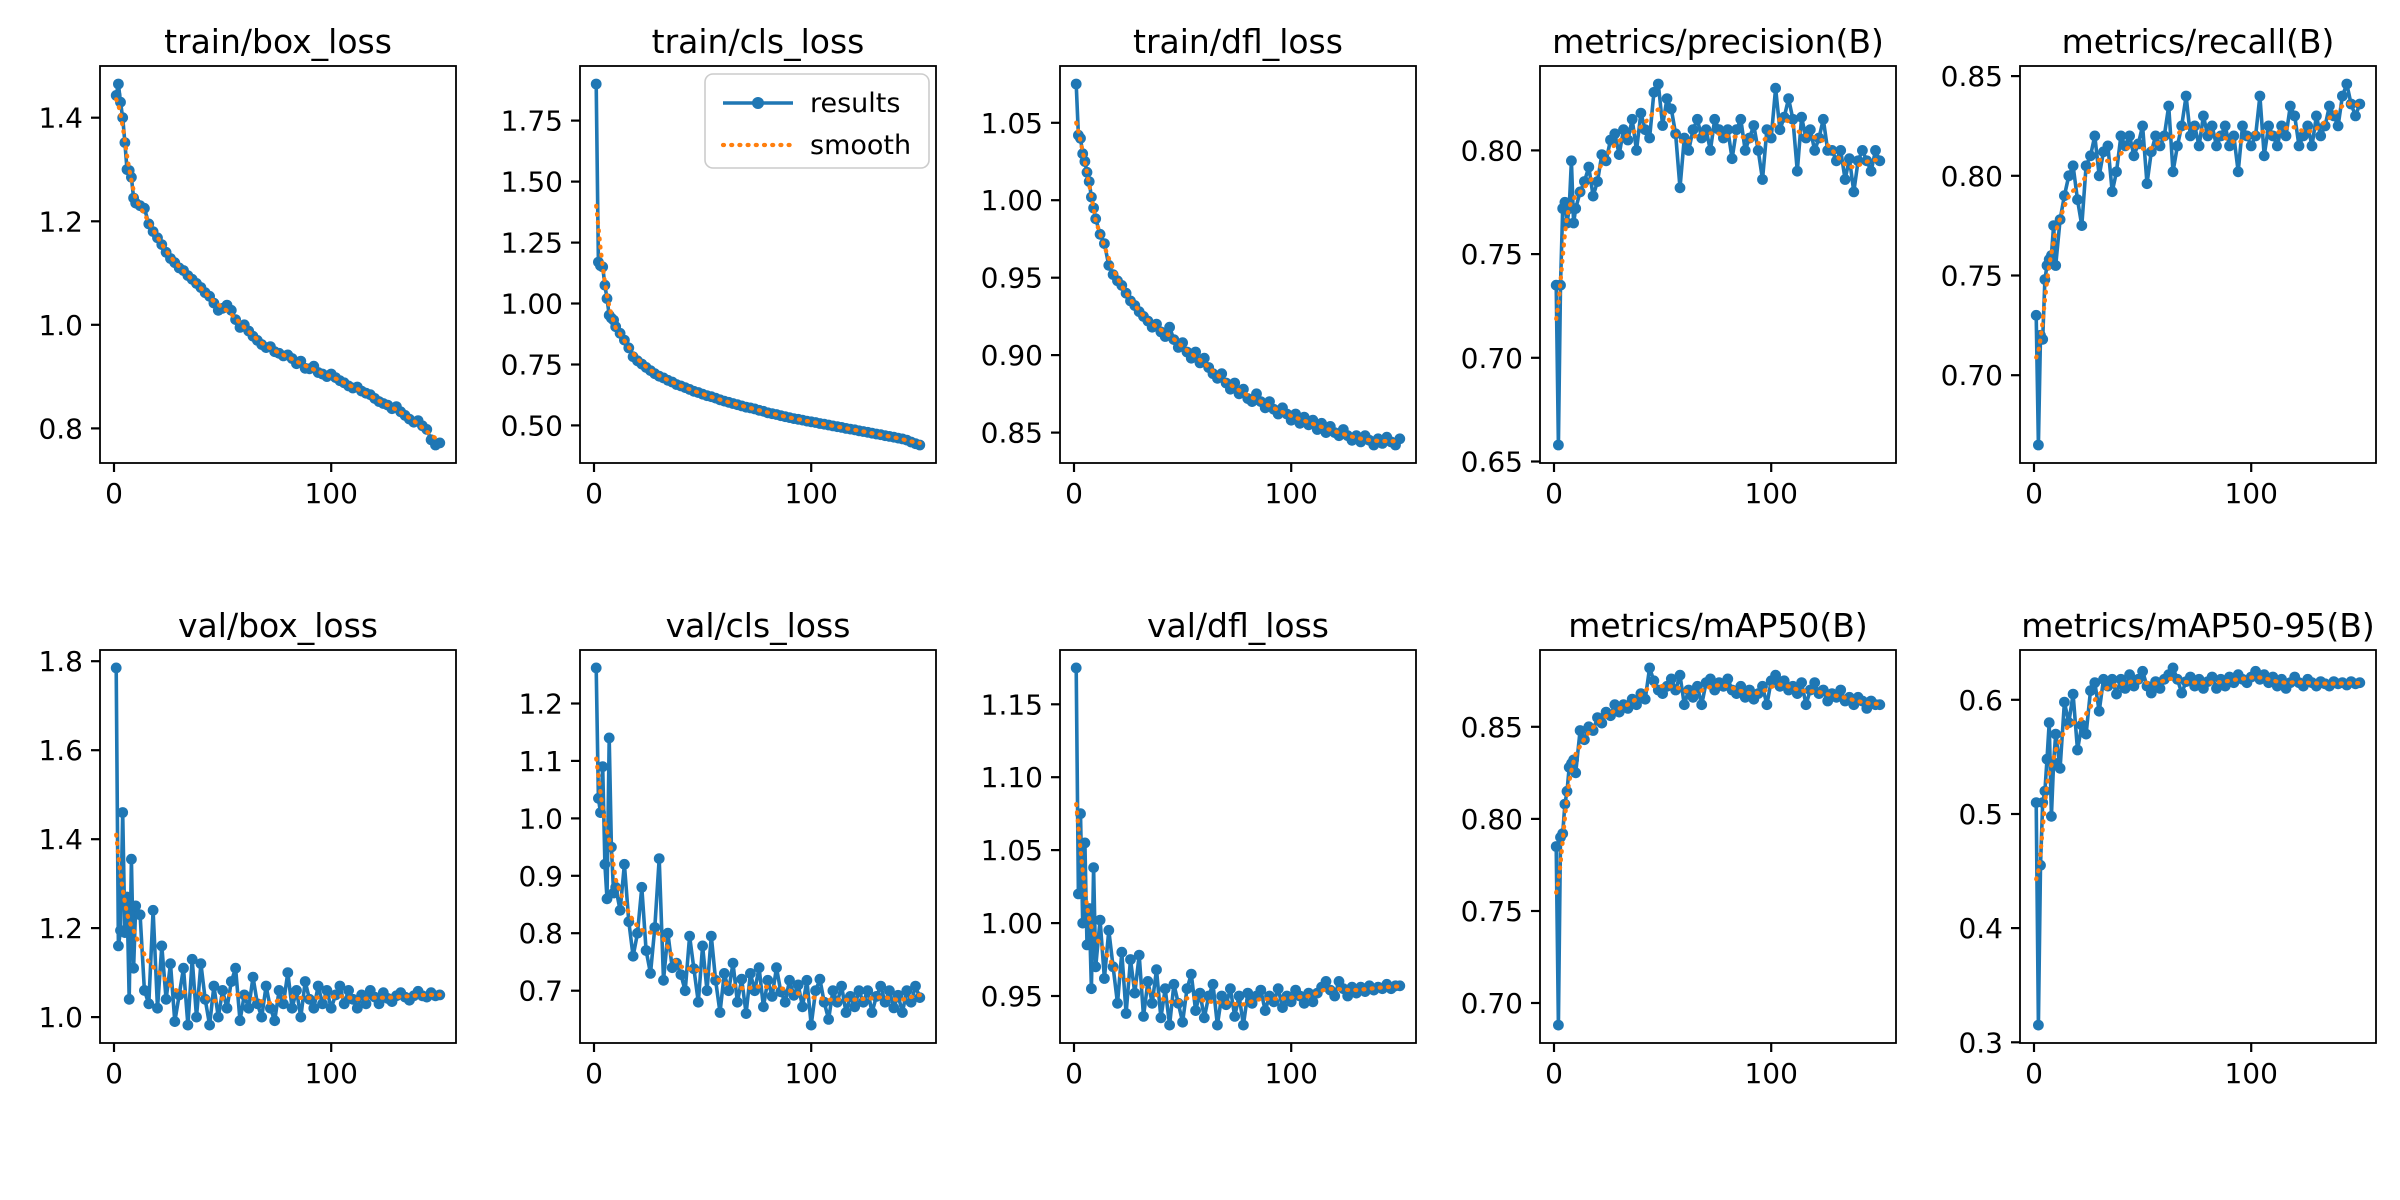  Describe the element at coordinates (855, 103) in the screenshot. I see `svg-text: results` at that location.